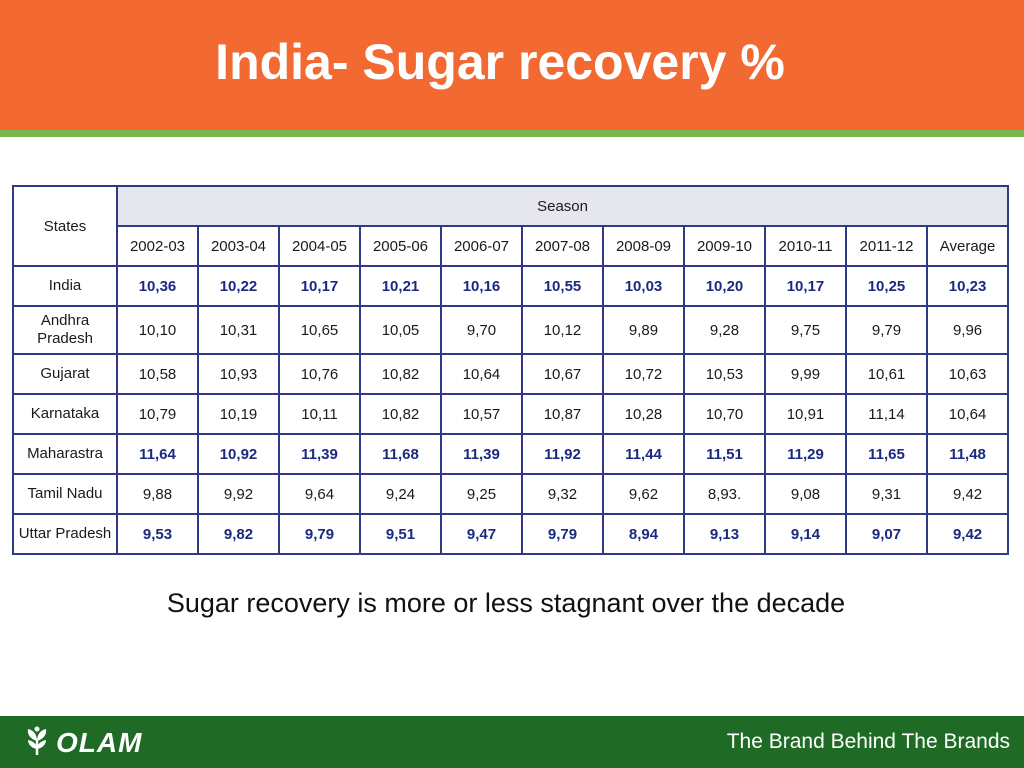 The height and width of the screenshot is (768, 1024). I want to click on value-cell: 10,20, so click(724, 286).